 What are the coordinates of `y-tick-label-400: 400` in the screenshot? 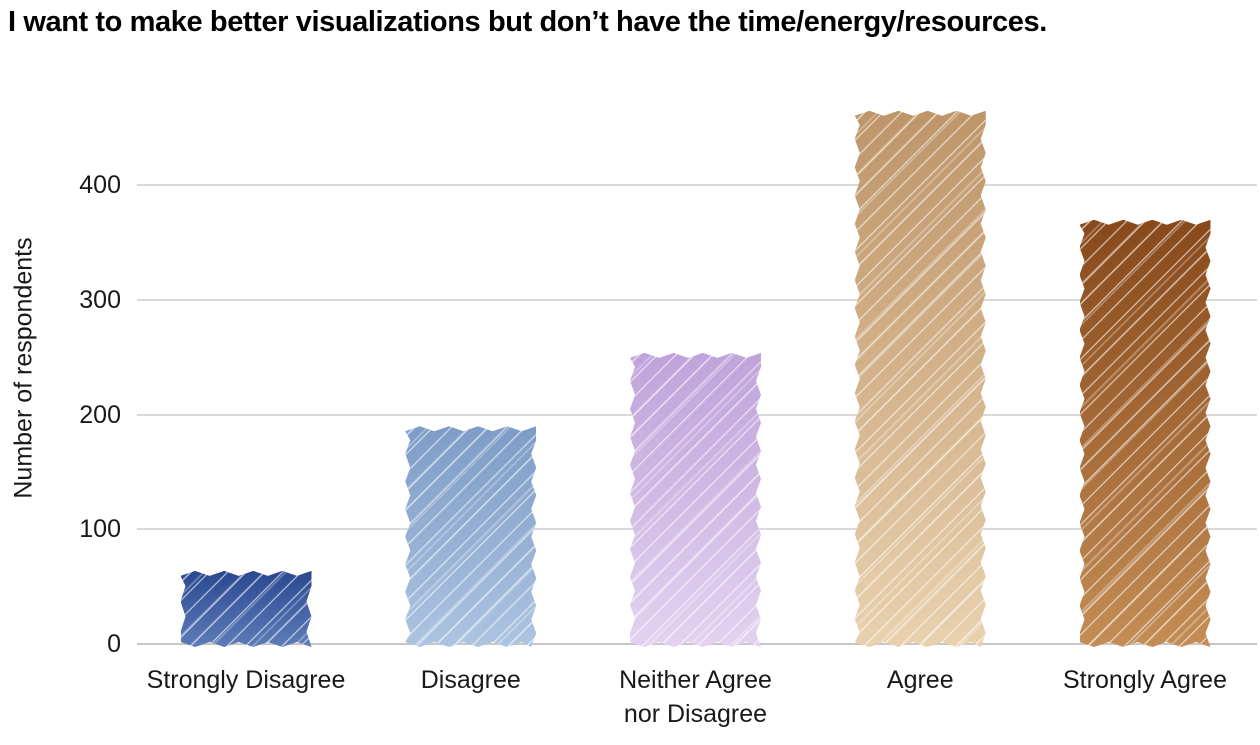 It's located at (100, 185).